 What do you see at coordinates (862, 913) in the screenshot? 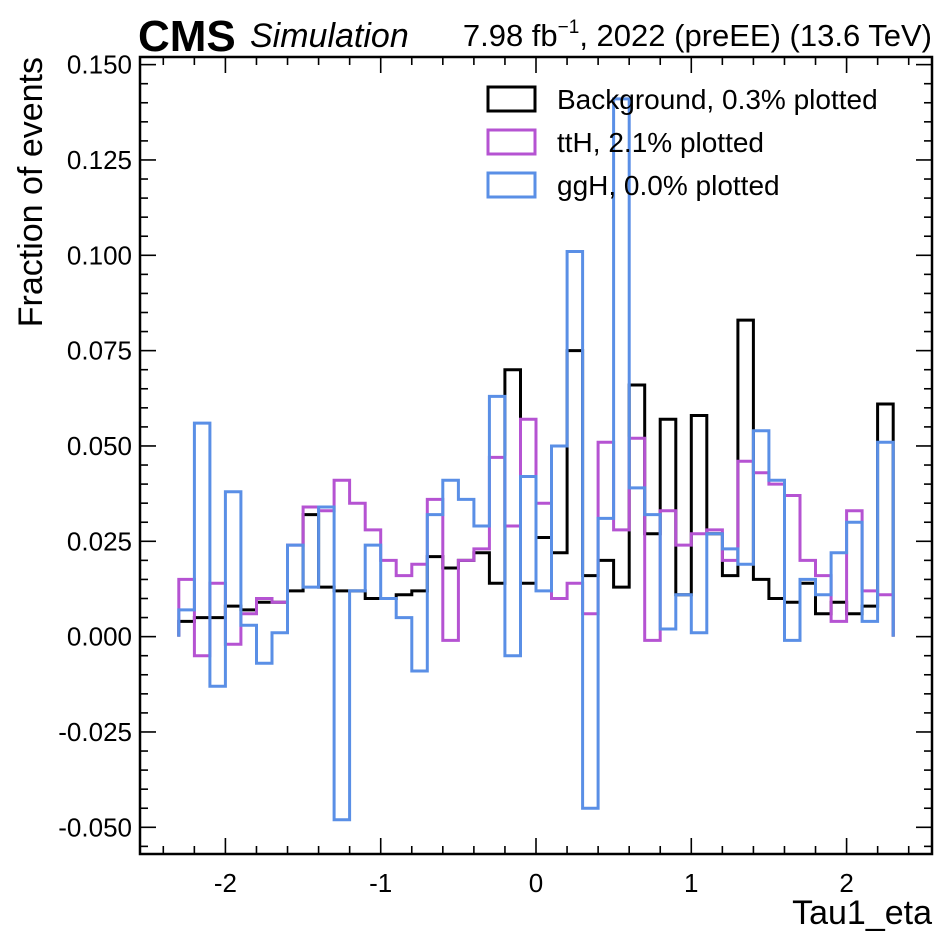
I see `x-axis-title: Tau1_eta` at bounding box center [862, 913].